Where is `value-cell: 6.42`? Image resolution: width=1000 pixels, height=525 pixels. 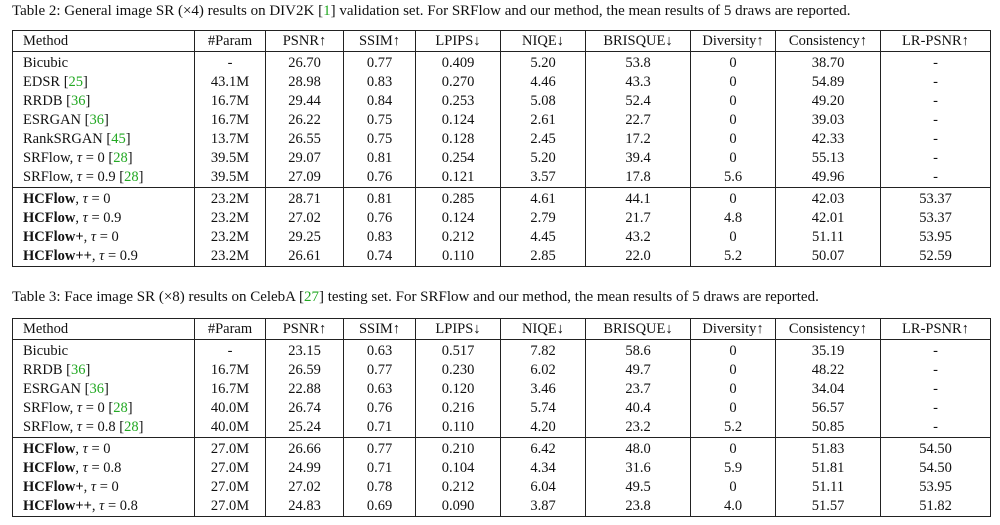
value-cell: 6.42 is located at coordinates (543, 448).